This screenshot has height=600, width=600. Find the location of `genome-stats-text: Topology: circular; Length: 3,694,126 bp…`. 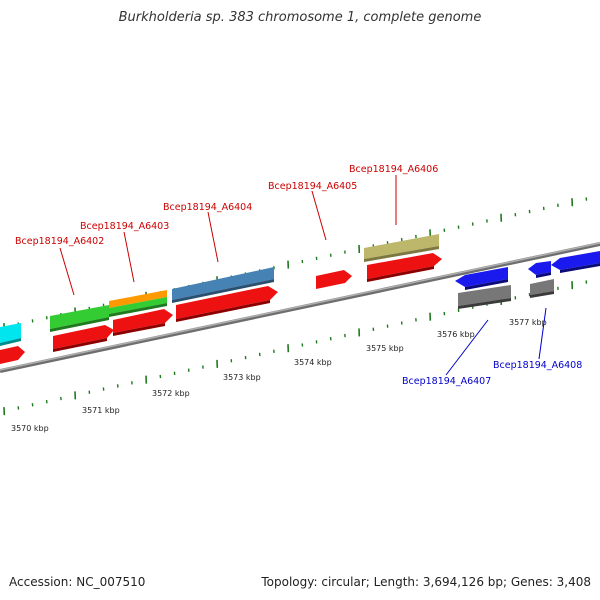

genome-stats-text: Topology: circular; Length: 3,694,126 bp… is located at coordinates (426, 582).